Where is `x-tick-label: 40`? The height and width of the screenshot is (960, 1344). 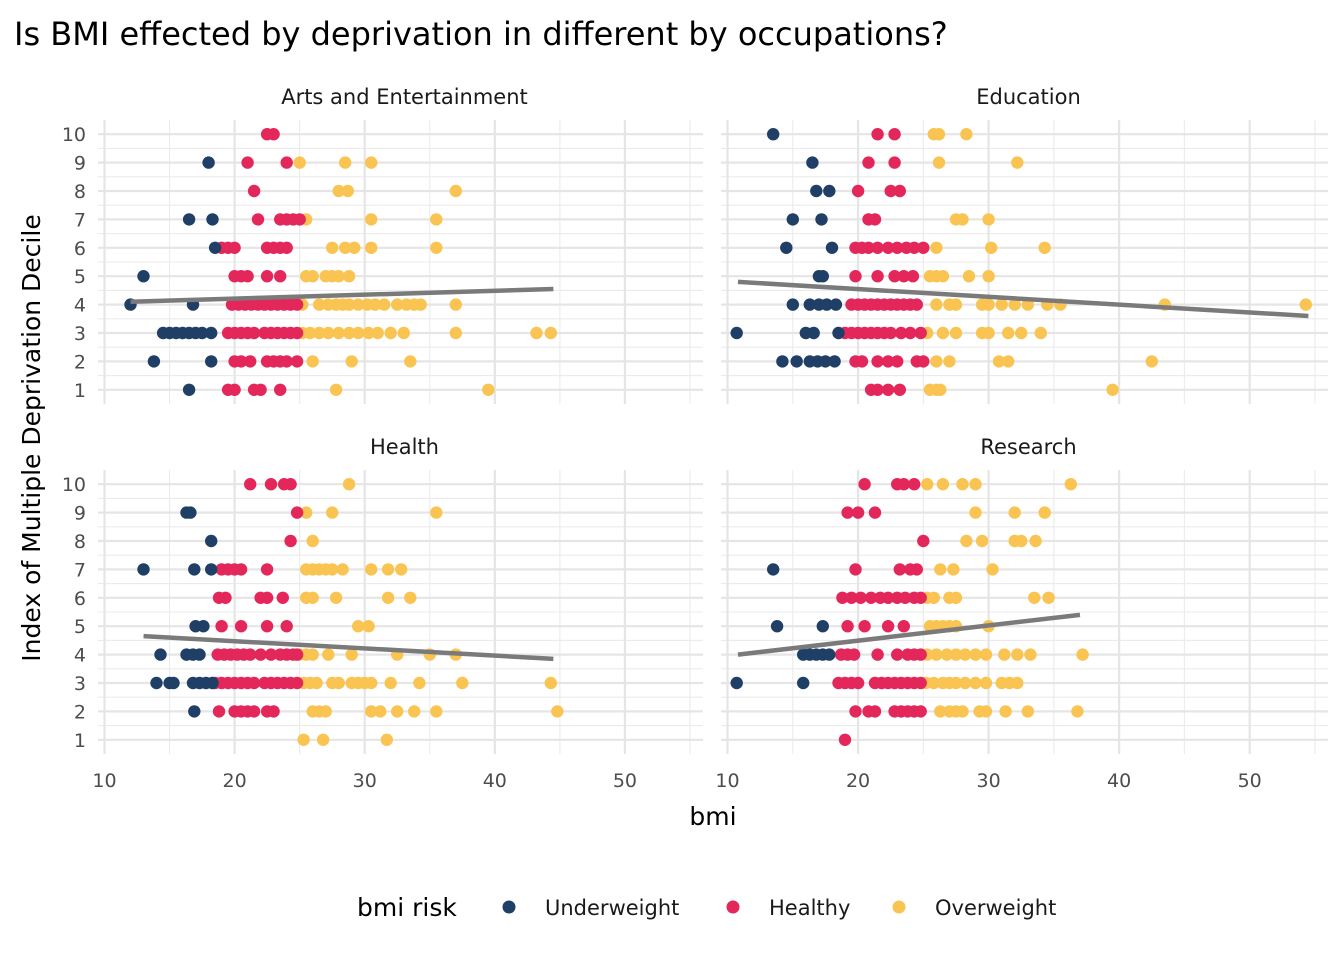 x-tick-label: 40 is located at coordinates (1119, 781).